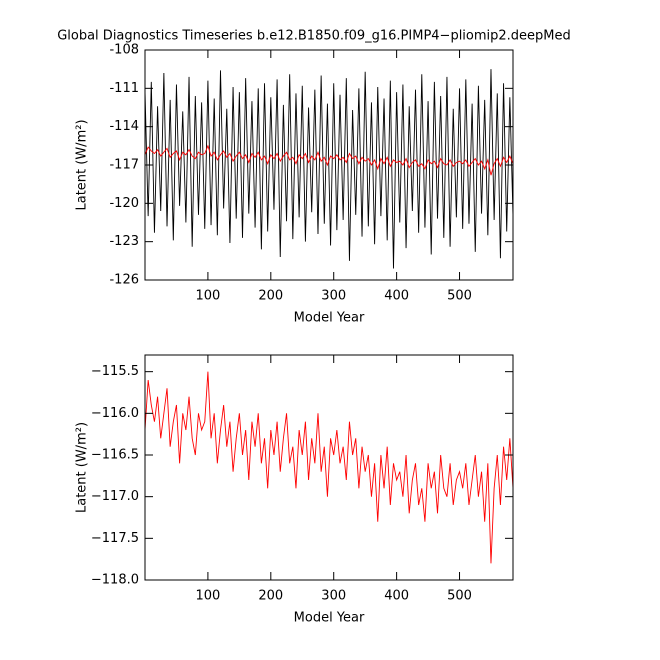 This screenshot has width=660, height=660. Describe the element at coordinates (124, 280) in the screenshot. I see `y-tick-label: -126` at that location.